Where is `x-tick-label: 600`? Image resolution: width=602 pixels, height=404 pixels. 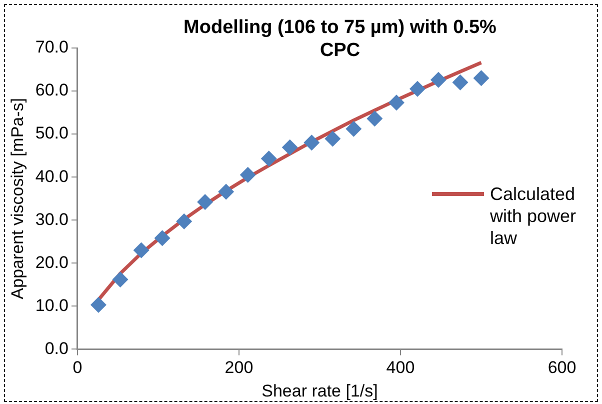 x-tick-label: 600 is located at coordinates (562, 368).